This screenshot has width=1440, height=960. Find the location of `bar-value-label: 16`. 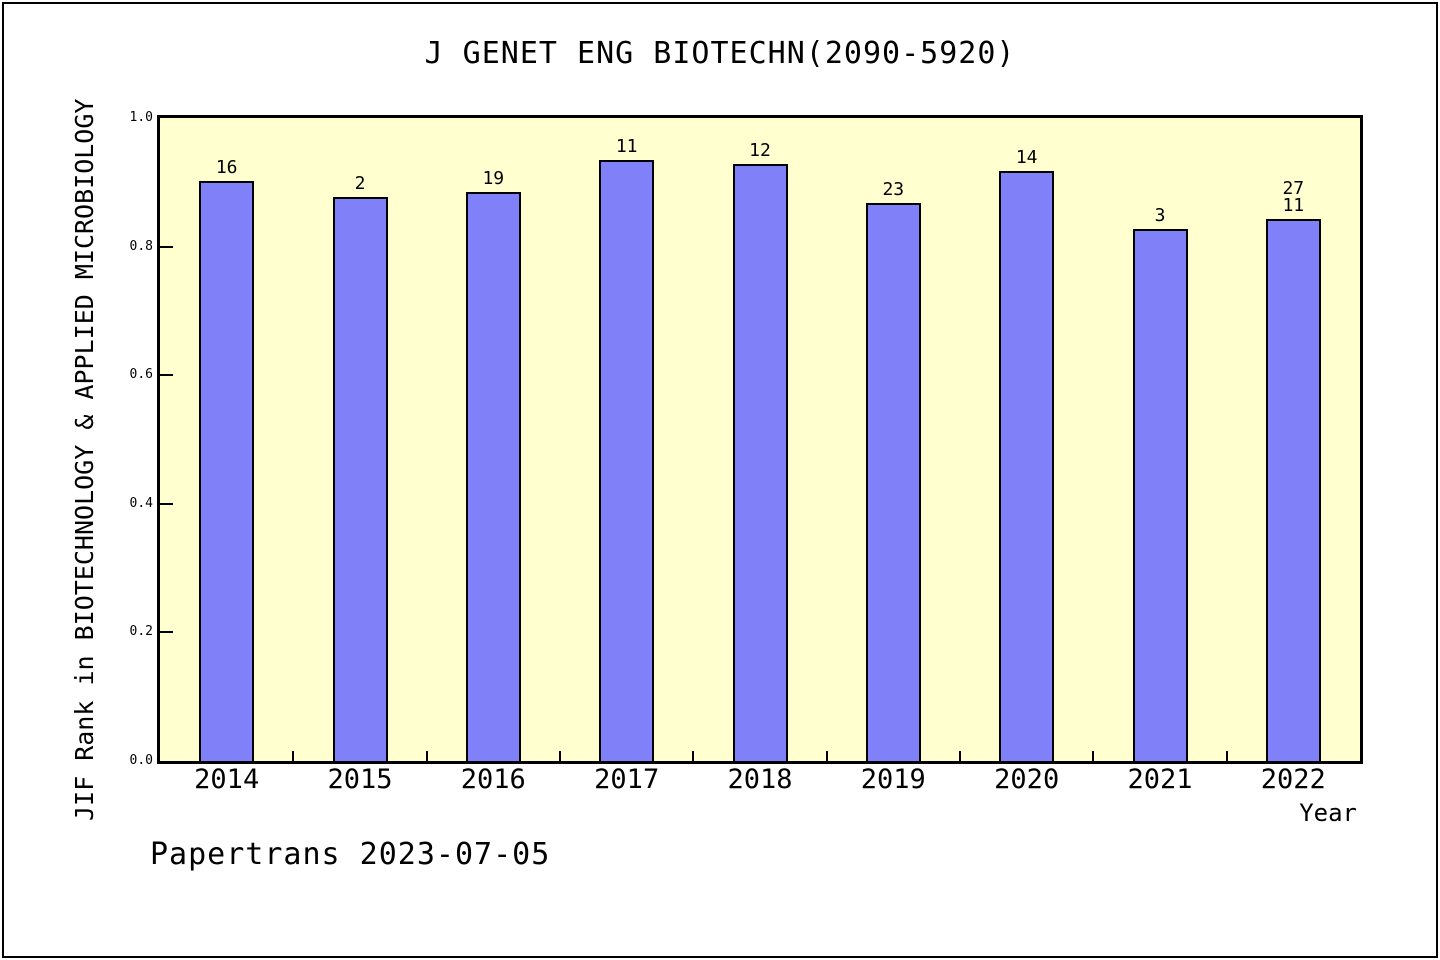

bar-value-label: 16 is located at coordinates (227, 167).